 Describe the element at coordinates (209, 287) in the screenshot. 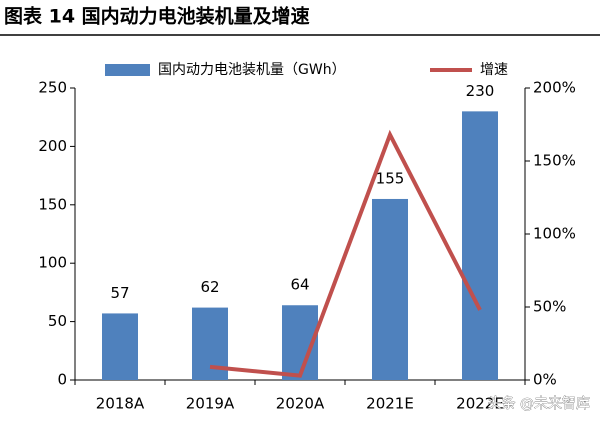

I see `value-label: 62` at that location.